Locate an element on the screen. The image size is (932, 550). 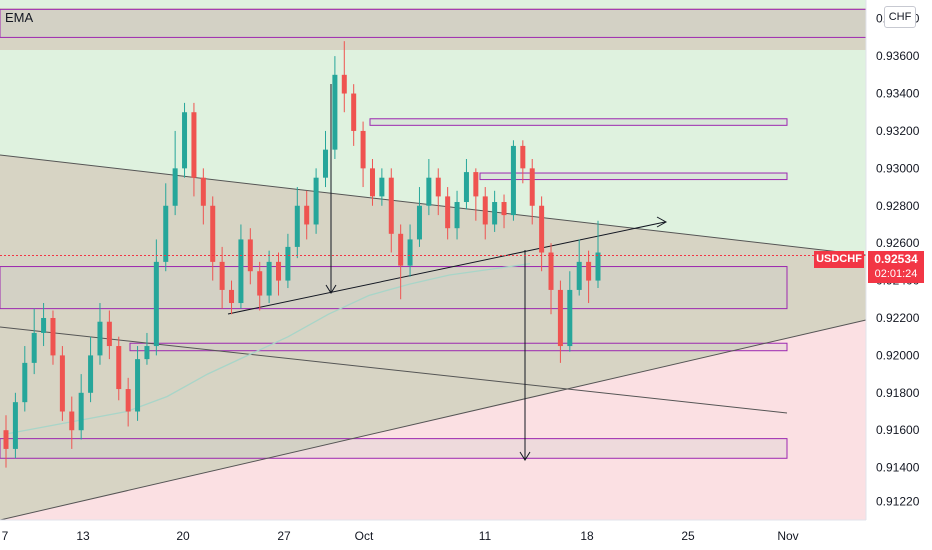
indicator-label: EMA is located at coordinates (19, 17).